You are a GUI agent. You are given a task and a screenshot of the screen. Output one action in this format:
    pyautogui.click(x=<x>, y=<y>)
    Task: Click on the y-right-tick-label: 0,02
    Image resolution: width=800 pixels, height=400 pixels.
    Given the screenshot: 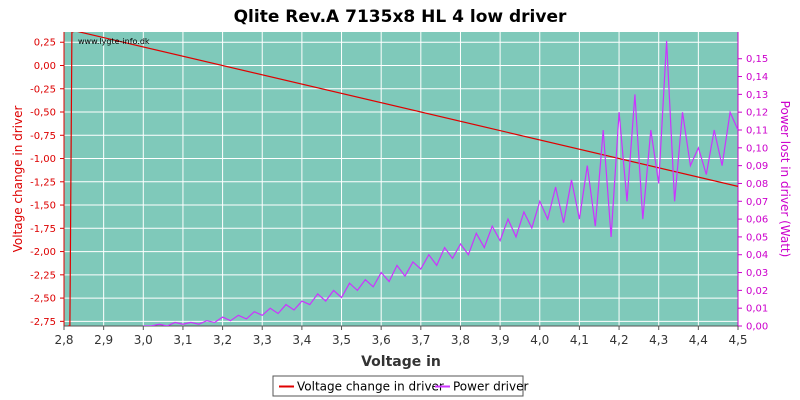 What is the action you would take?
    pyautogui.click(x=757, y=291)
    